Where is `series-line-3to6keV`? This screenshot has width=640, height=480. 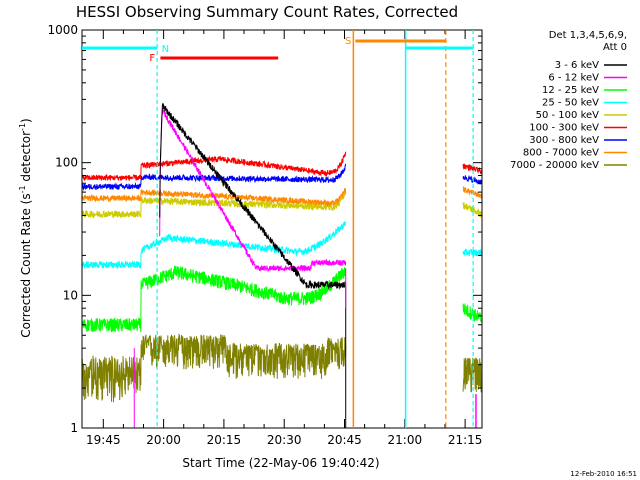
series-line-3to6keV is located at coordinates (253, 196).